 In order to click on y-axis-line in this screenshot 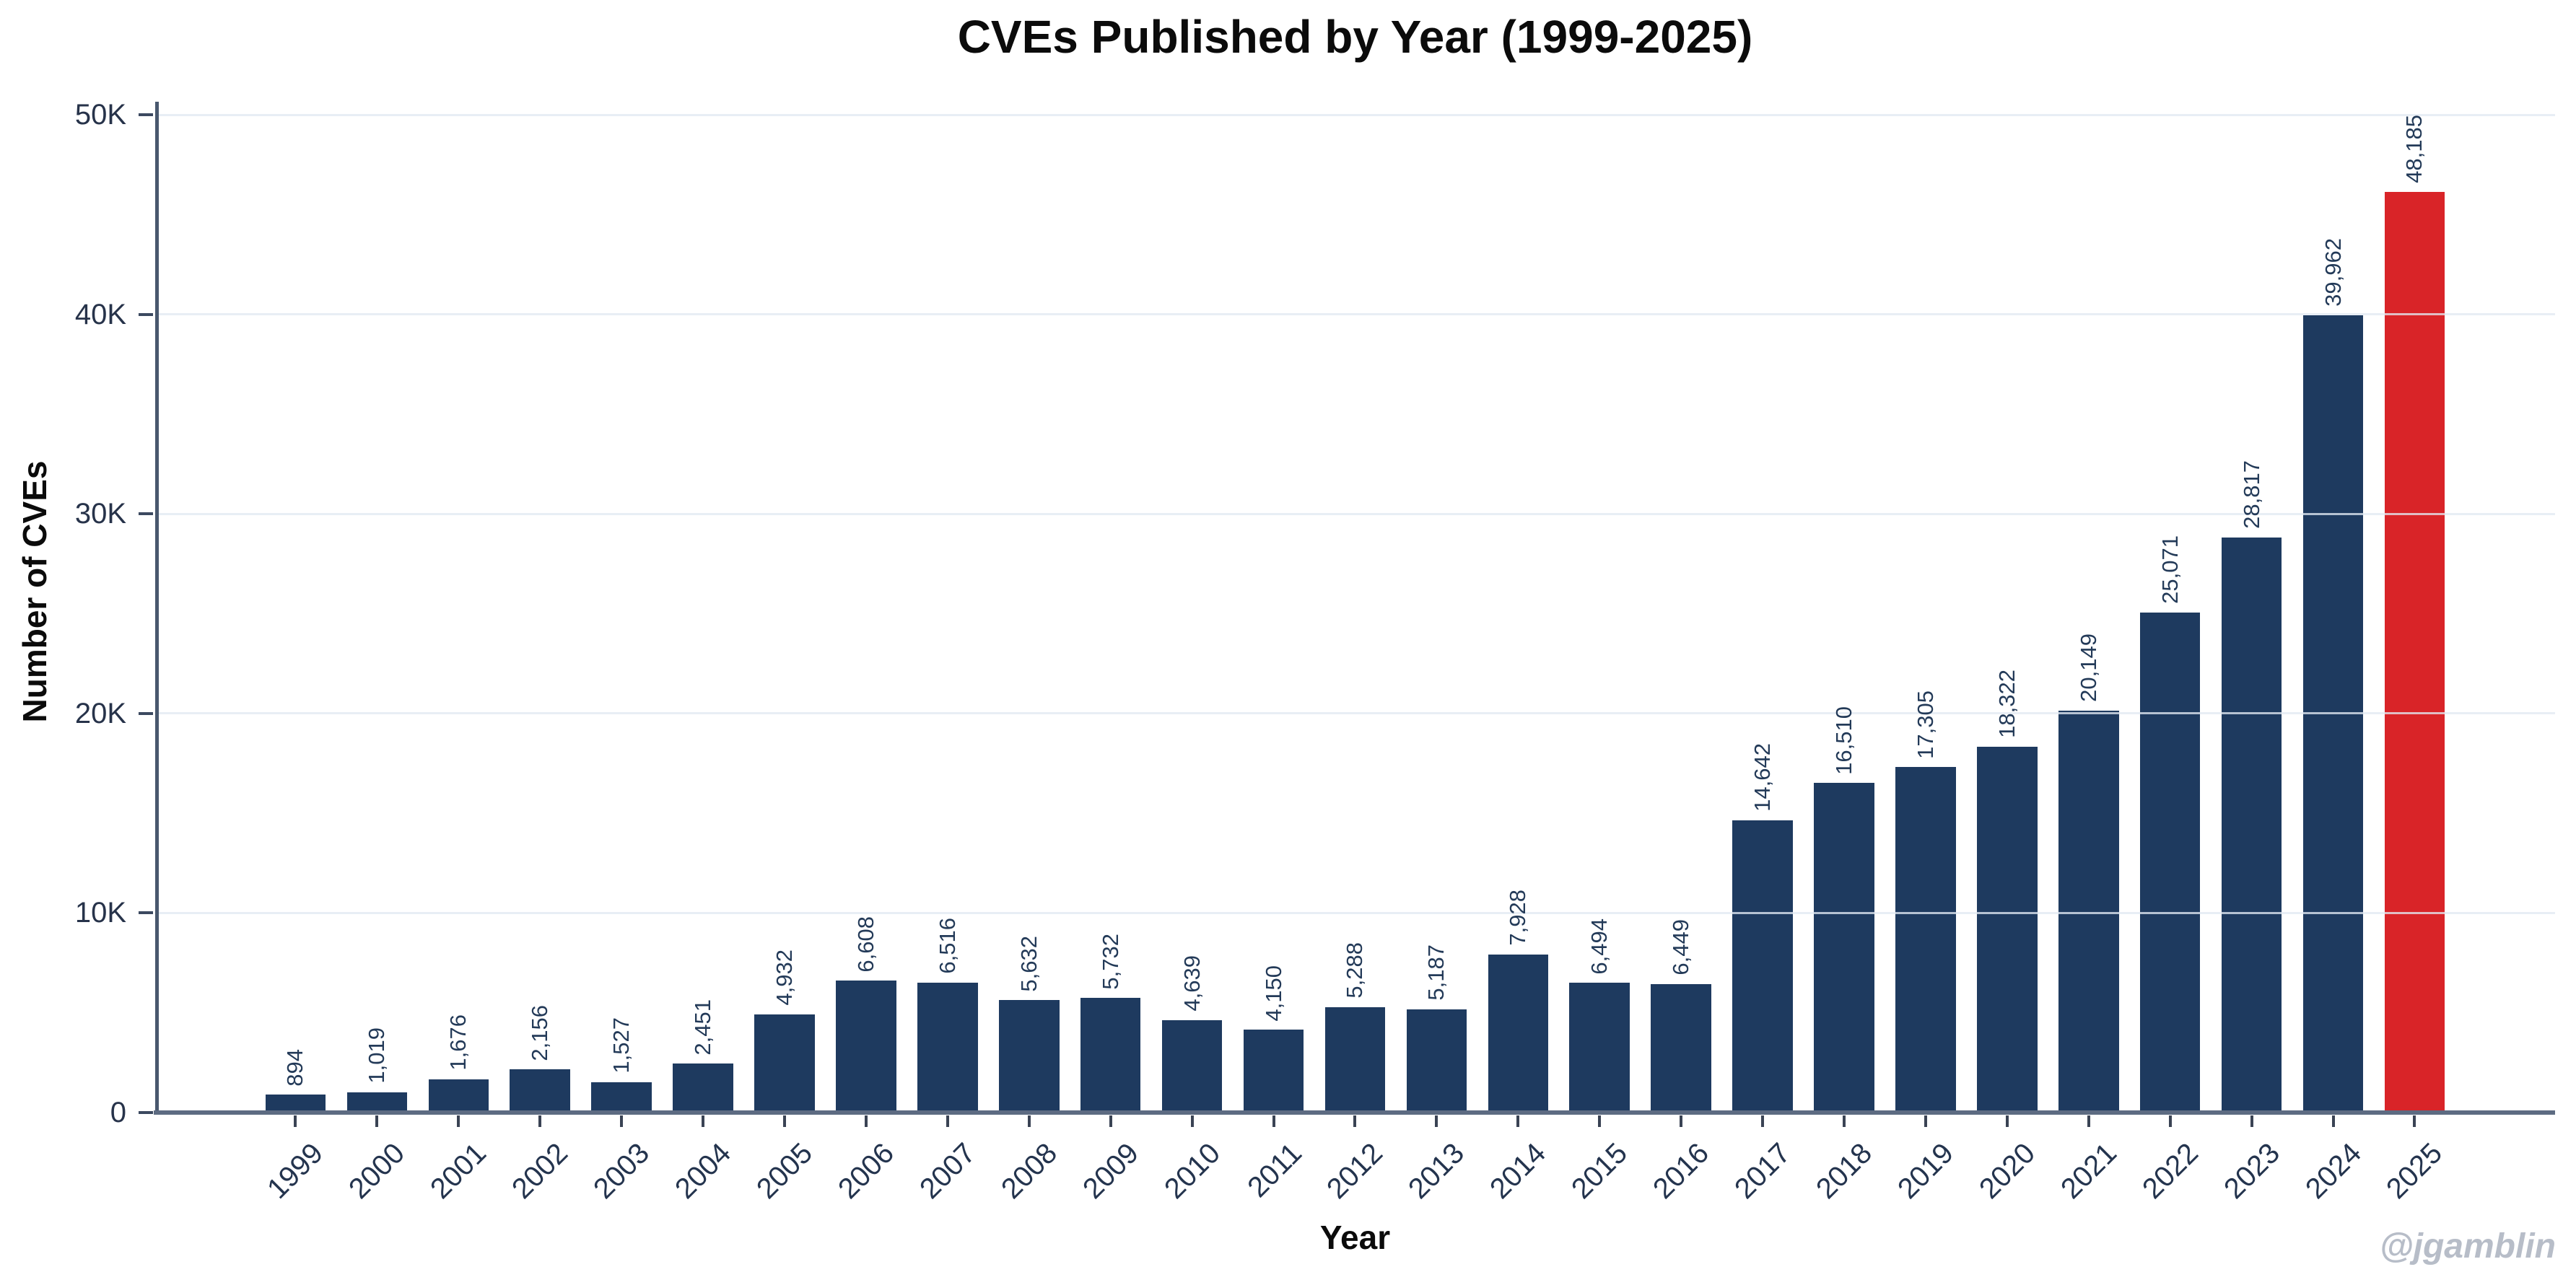, I will do `click(157, 607)`.